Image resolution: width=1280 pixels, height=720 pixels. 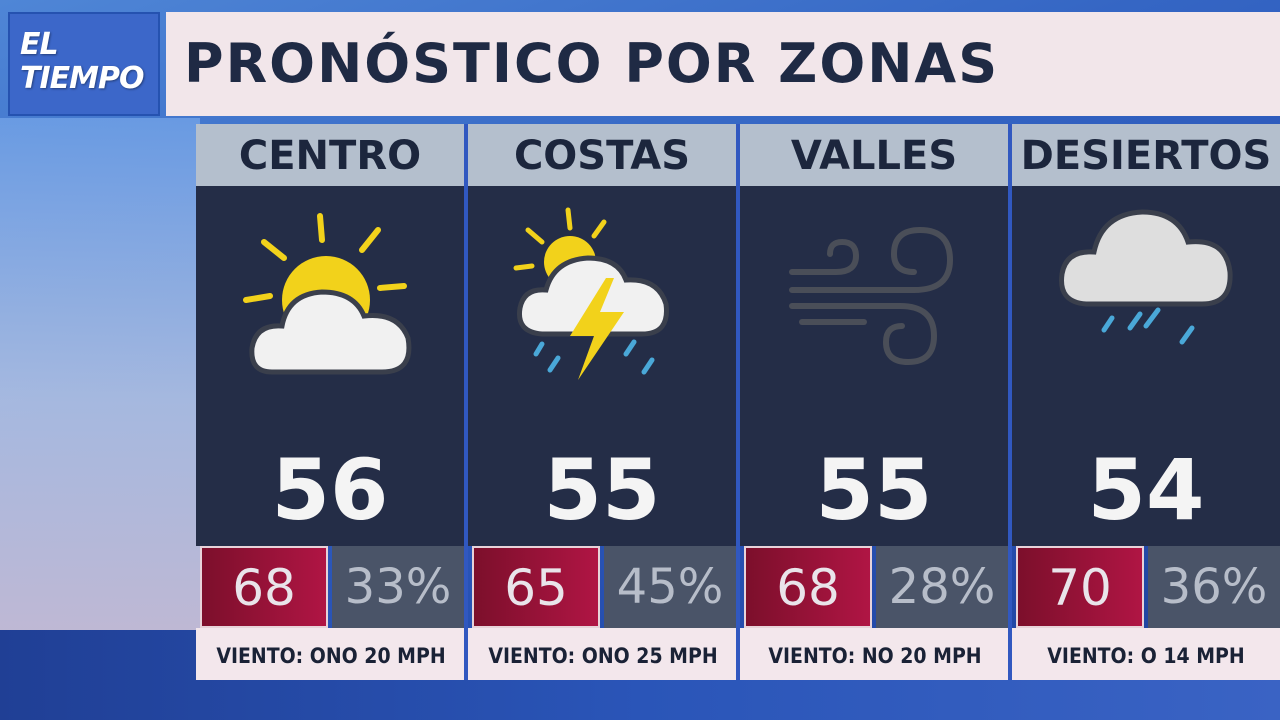 What do you see at coordinates (398, 587) in the screenshot?
I see `precip-chance: 33%` at bounding box center [398, 587].